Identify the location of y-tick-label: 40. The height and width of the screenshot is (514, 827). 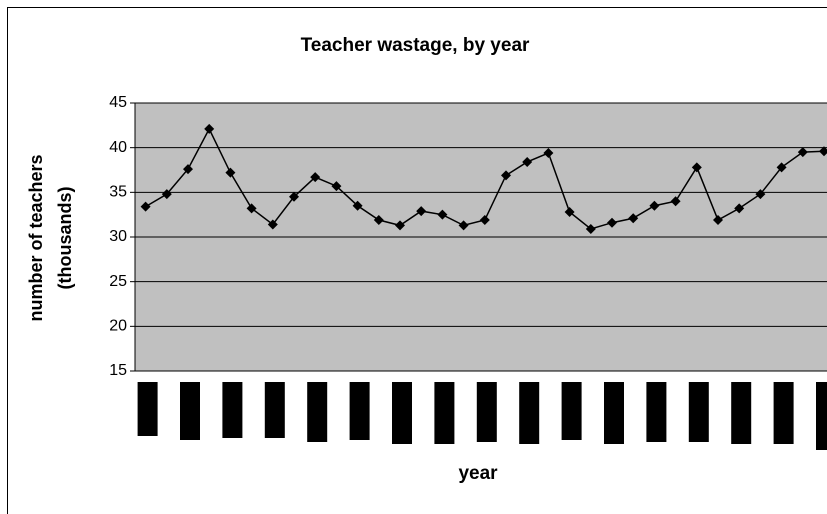
(118, 147).